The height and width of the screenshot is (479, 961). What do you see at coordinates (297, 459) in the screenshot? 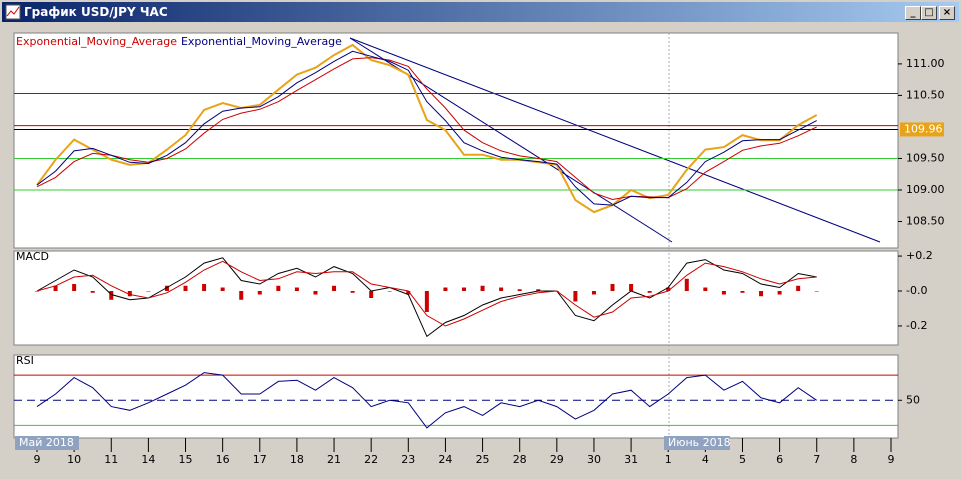
I see `x-tick-label: 18` at bounding box center [297, 459].